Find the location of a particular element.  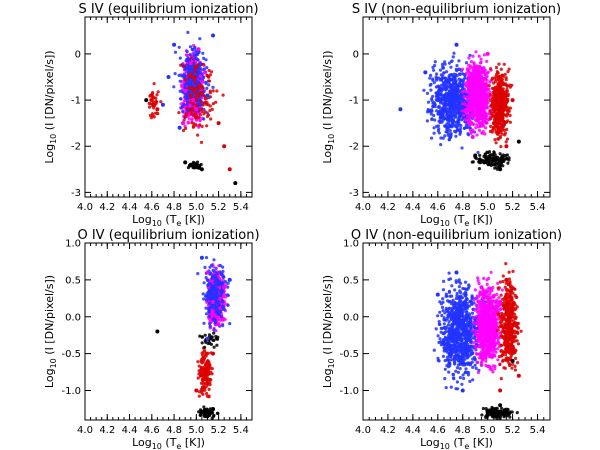

point-cloud is located at coordinates (191, 108).